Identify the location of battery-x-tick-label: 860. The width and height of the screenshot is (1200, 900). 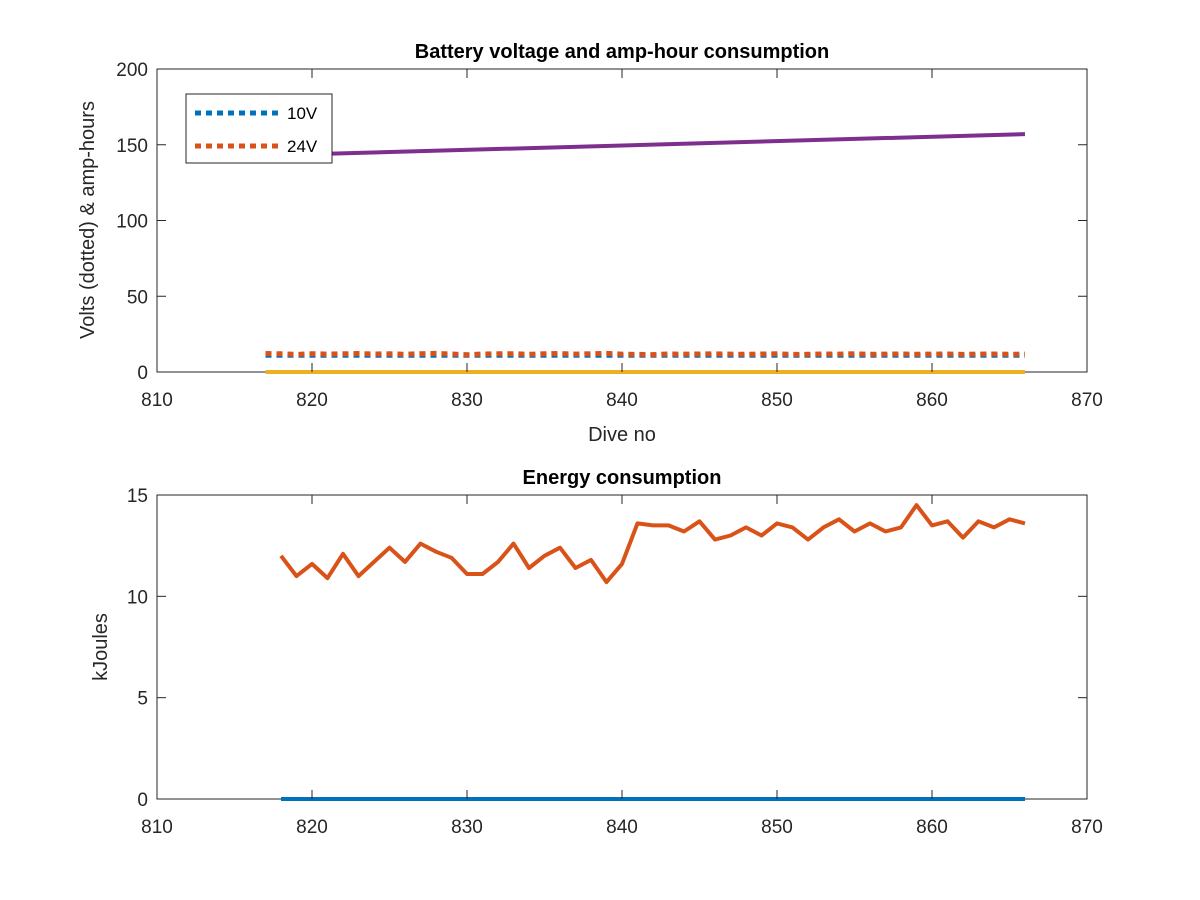
(932, 400).